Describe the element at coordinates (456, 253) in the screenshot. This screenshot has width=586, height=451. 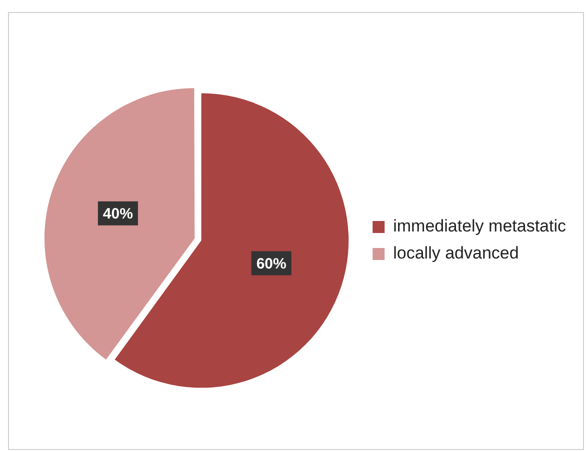
I see `legend-label: locally advanced` at that location.